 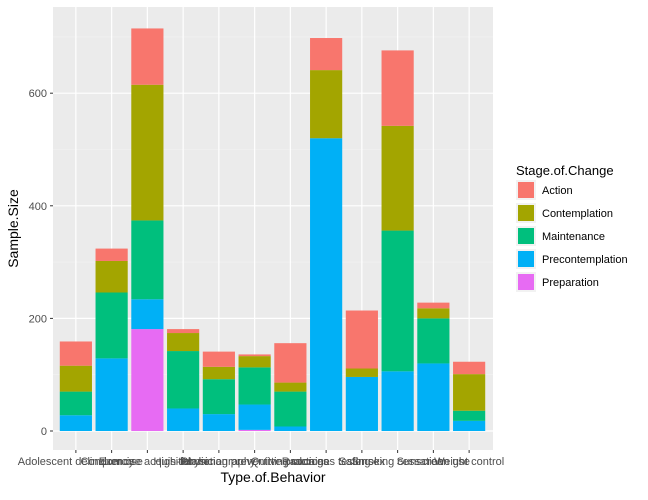 I want to click on x-tick-label: Quitting cocaine, so click(x=290, y=462).